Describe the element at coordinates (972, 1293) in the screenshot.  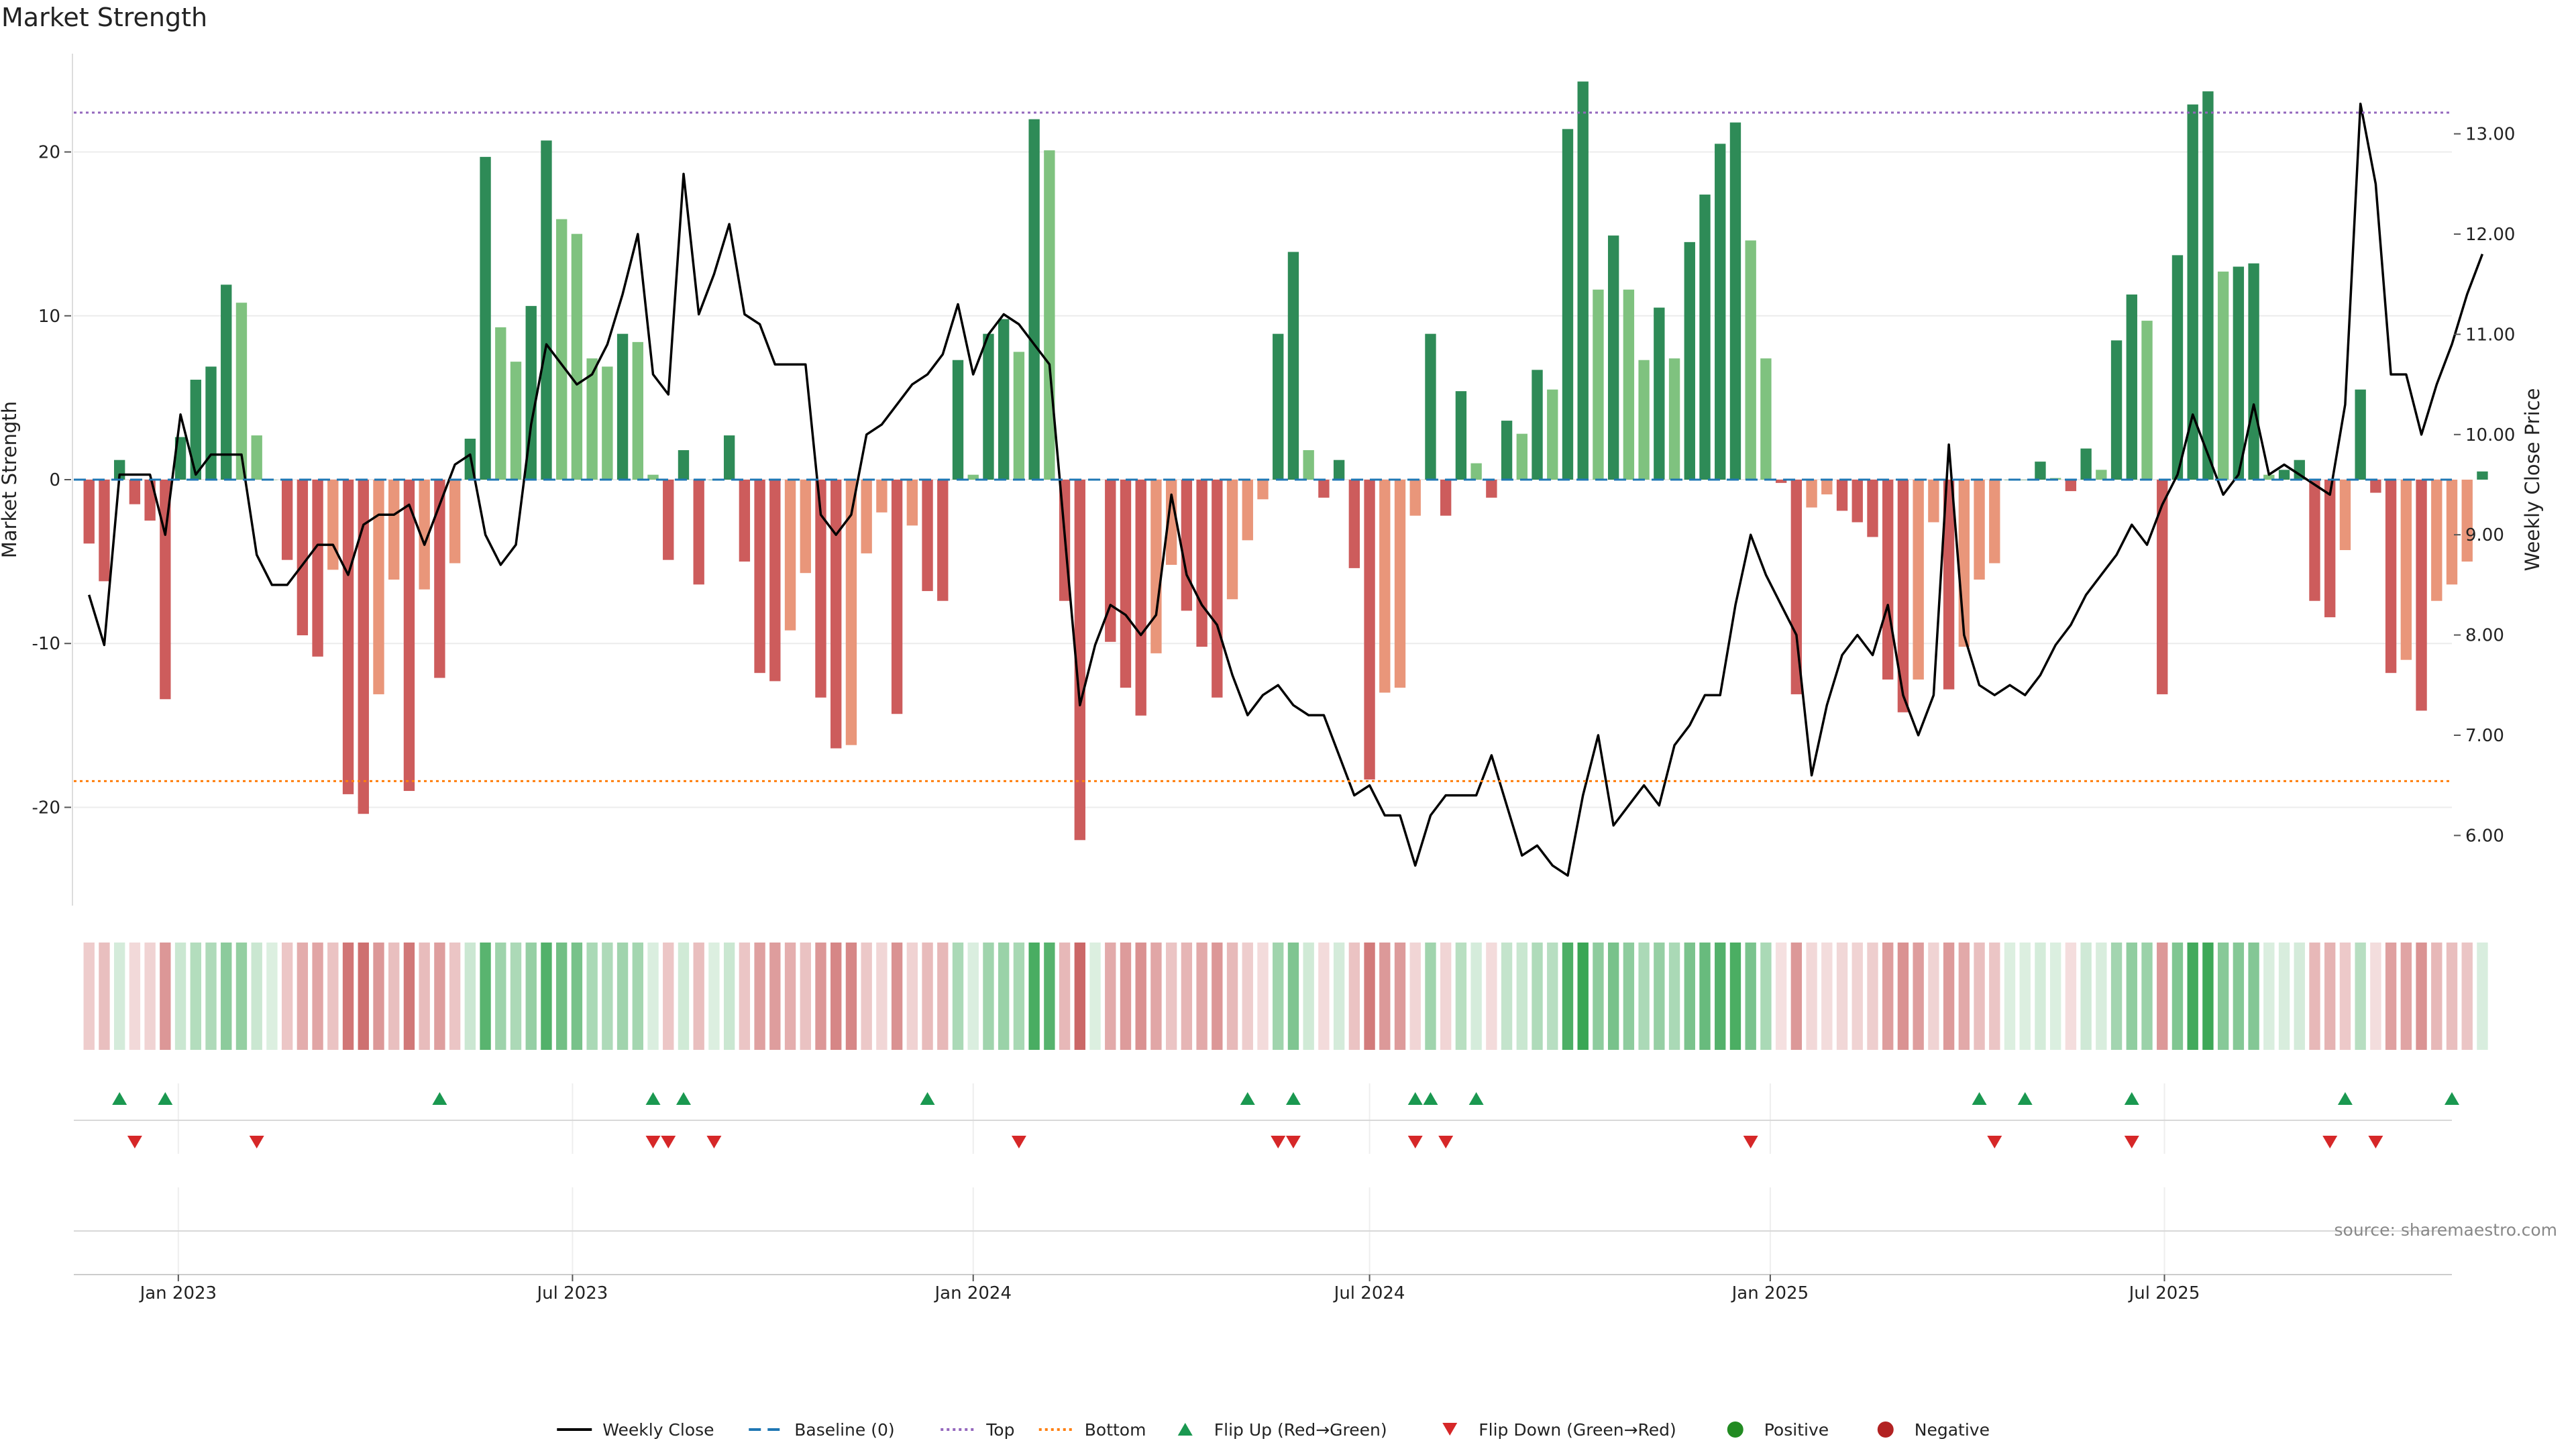
I see `x-tick-label: Jan 2024` at that location.